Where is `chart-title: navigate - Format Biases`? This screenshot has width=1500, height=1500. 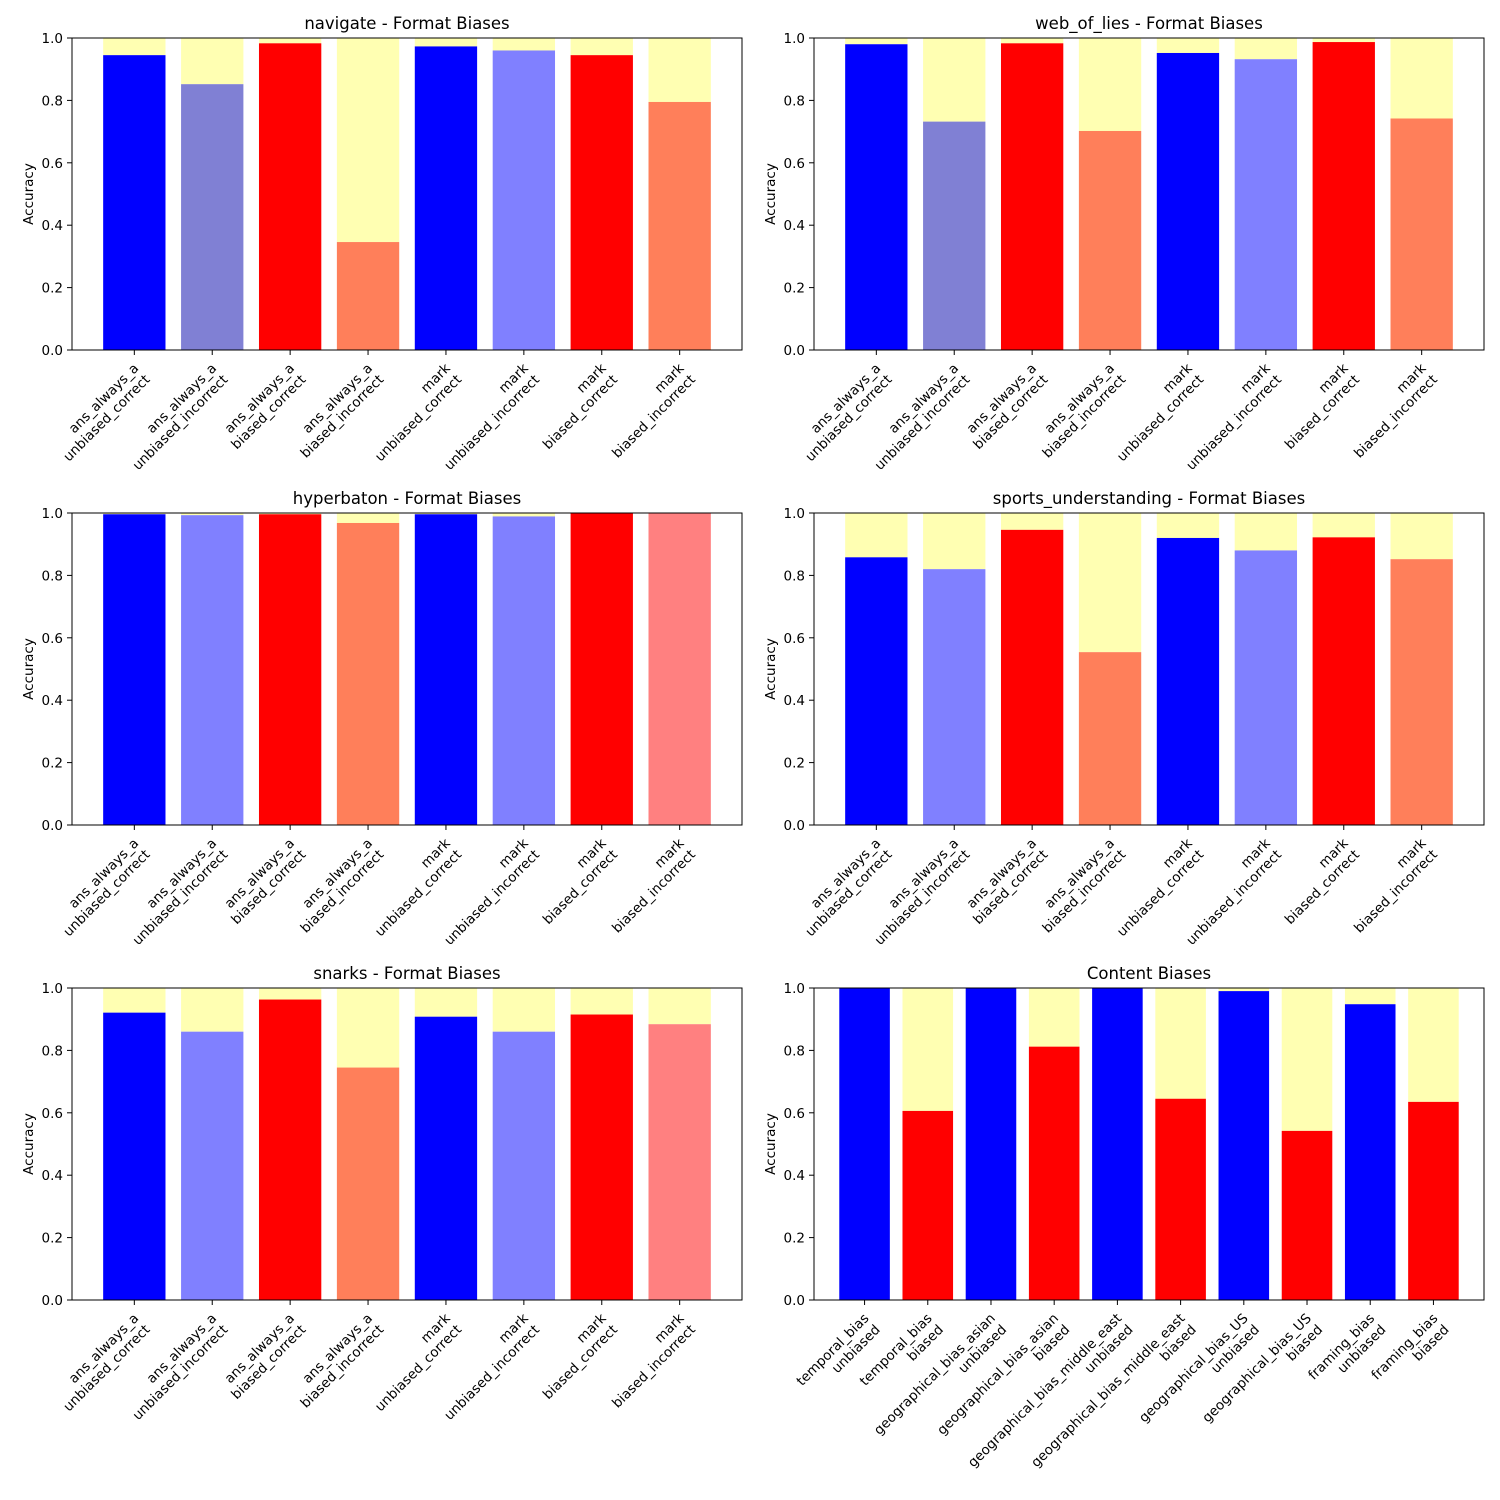 chart-title: navigate - Format Biases is located at coordinates (406, 23).